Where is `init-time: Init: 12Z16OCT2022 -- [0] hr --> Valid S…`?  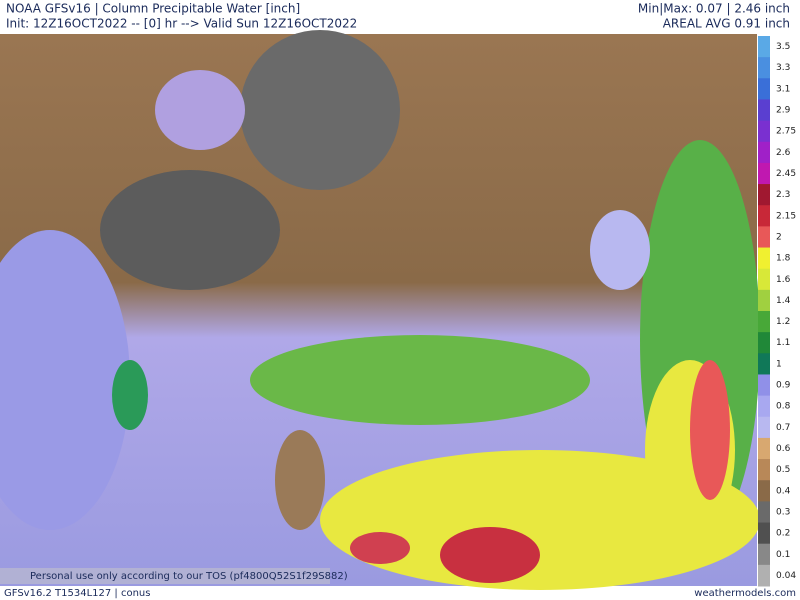 init-time: Init: 12Z16OCT2022 -- [0] hr --> Valid S… is located at coordinates (181, 24).